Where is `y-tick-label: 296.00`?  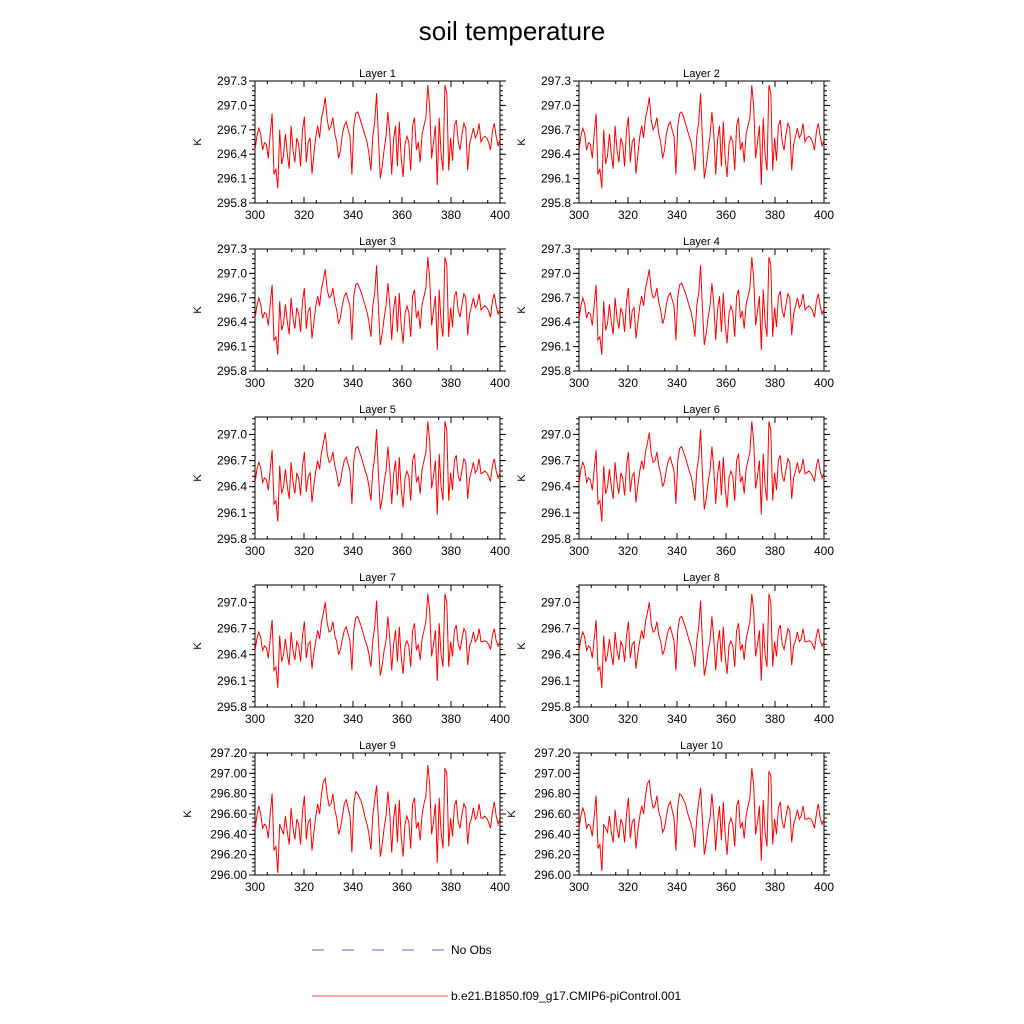 y-tick-label: 296.00 is located at coordinates (552, 875).